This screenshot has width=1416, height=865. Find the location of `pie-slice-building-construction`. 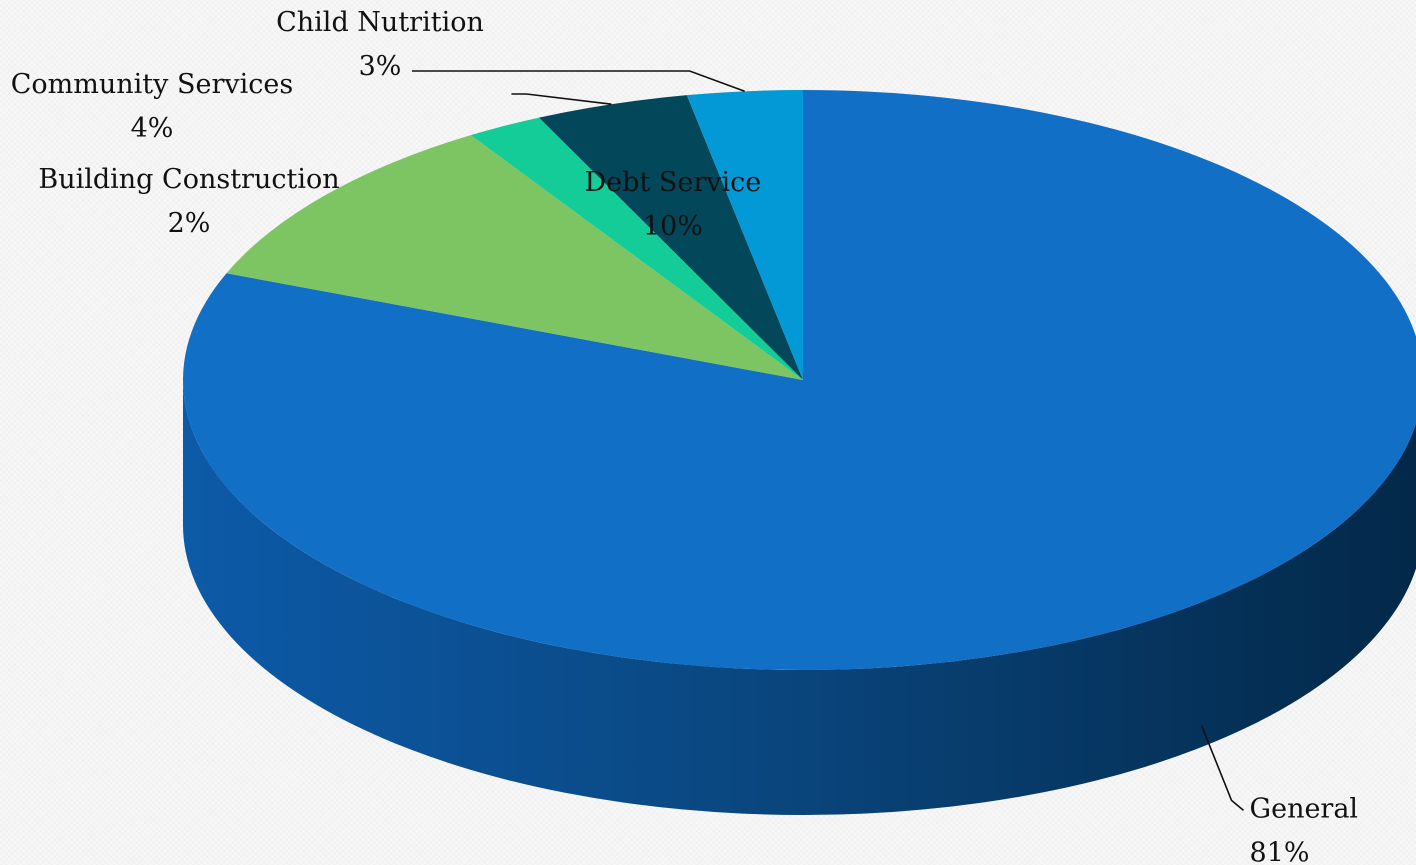

pie-slice-building-construction is located at coordinates (636, 248).